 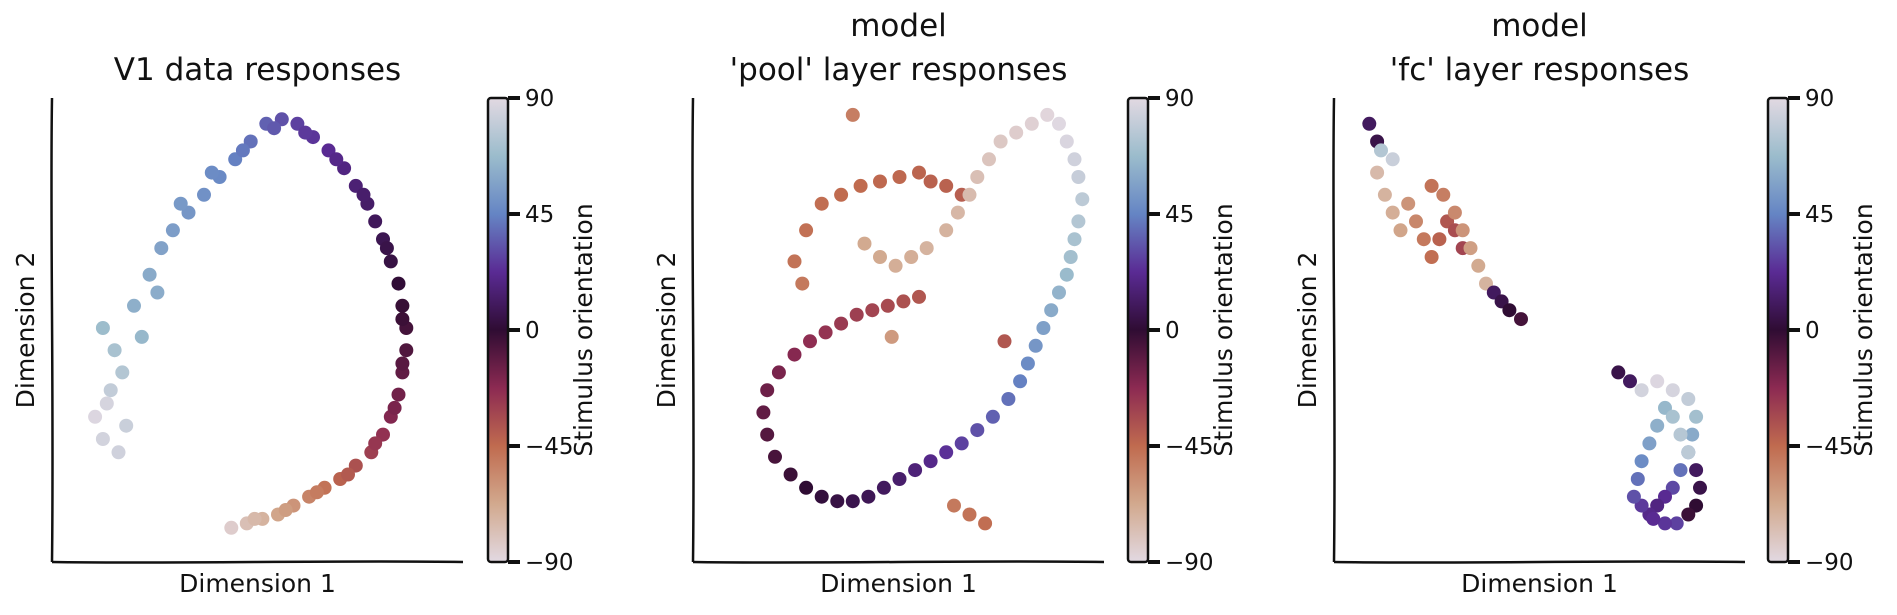 I want to click on panel-title: model, so click(x=898, y=26).